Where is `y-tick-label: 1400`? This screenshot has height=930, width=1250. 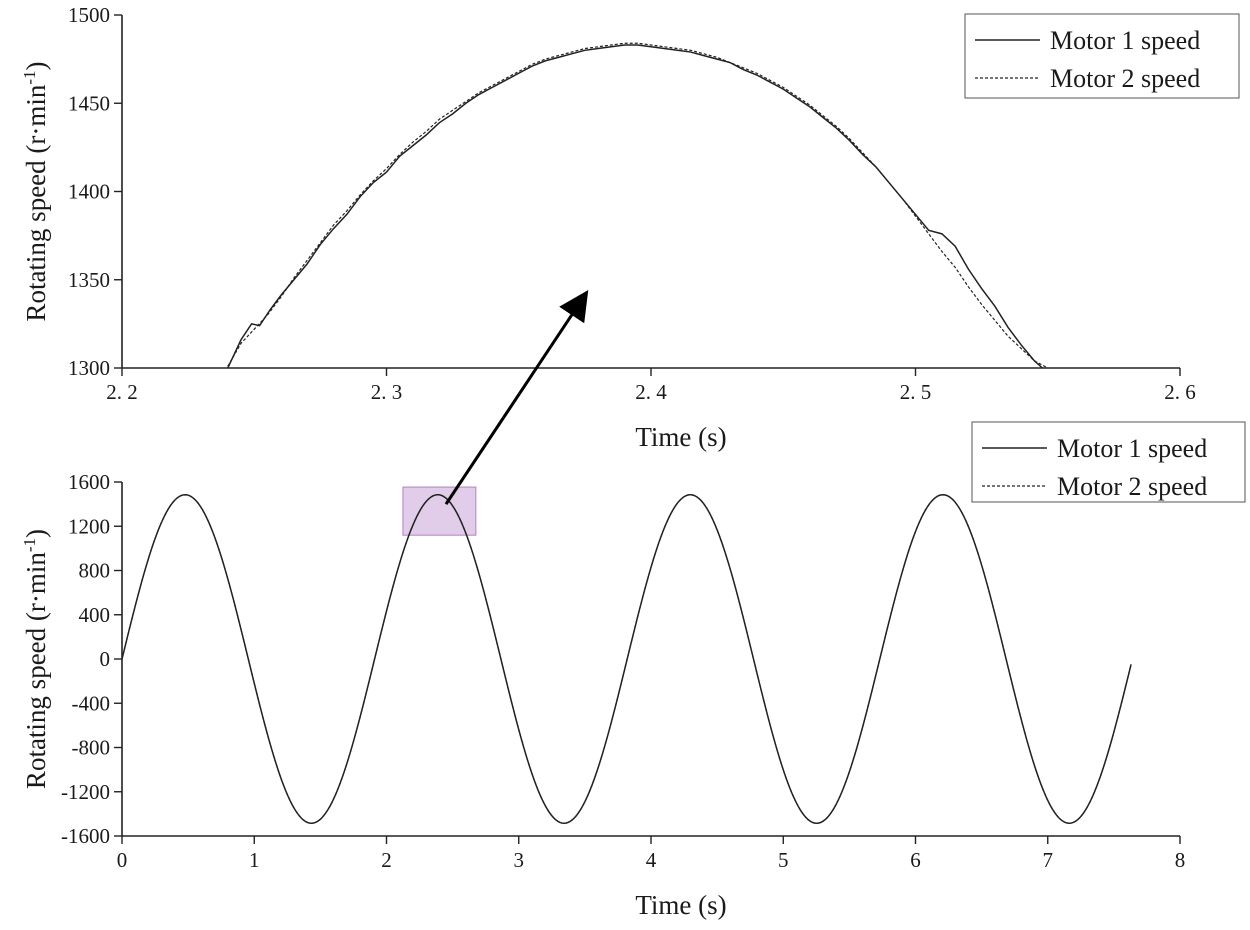
y-tick-label: 1400 is located at coordinates (89, 192).